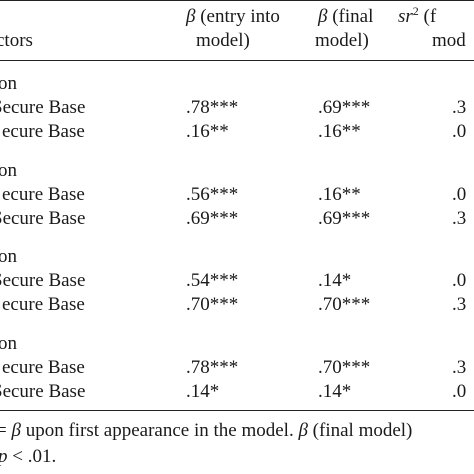 The width and height of the screenshot is (474, 474). I want to click on header-bottom-rule, so click(237, 60).